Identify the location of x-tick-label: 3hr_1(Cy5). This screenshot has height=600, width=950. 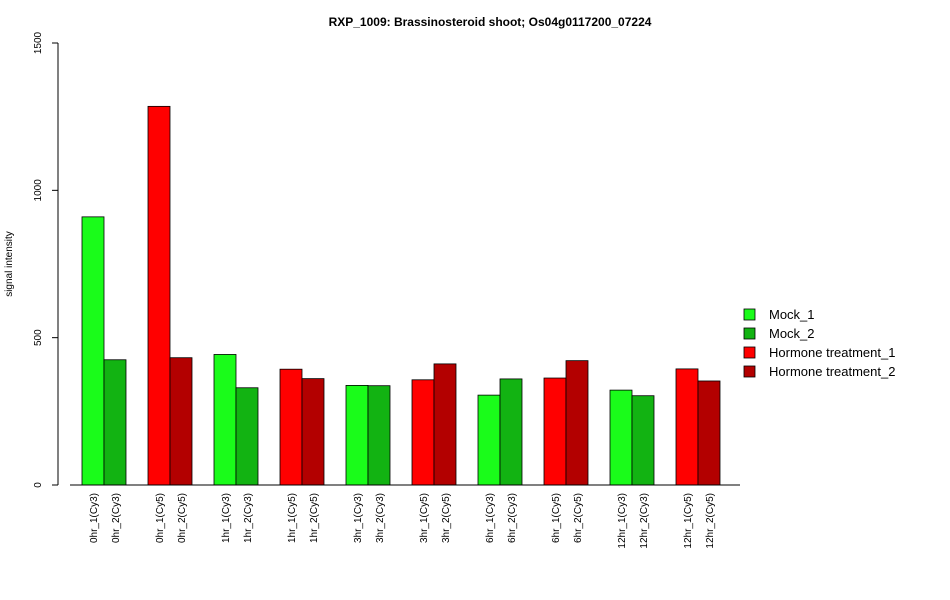
(424, 518).